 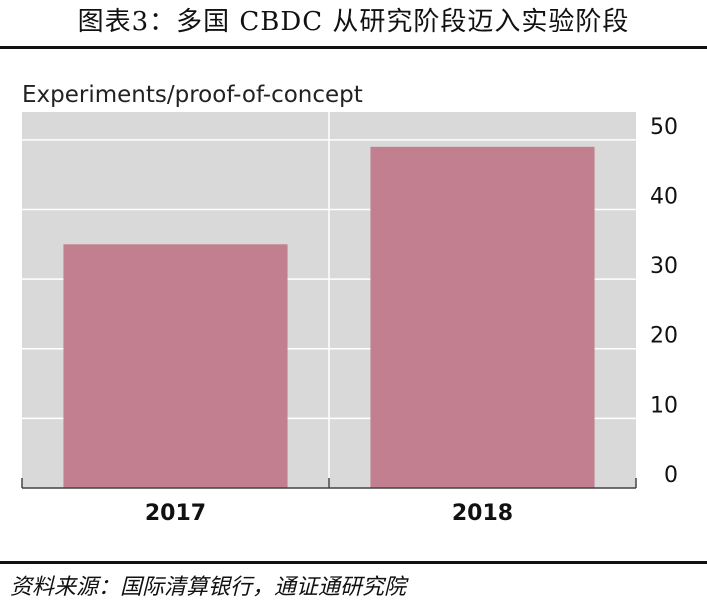 I want to click on x-tick-labels: 2017 2018, so click(x=329, y=513).